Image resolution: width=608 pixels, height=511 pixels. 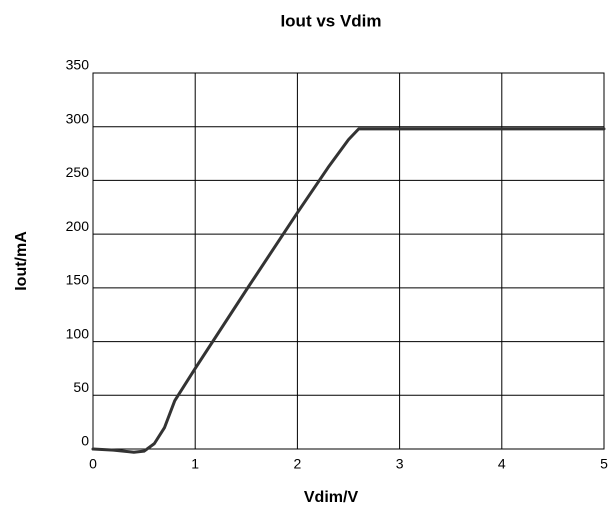 I want to click on y-tick-label: 250, so click(x=78, y=172).